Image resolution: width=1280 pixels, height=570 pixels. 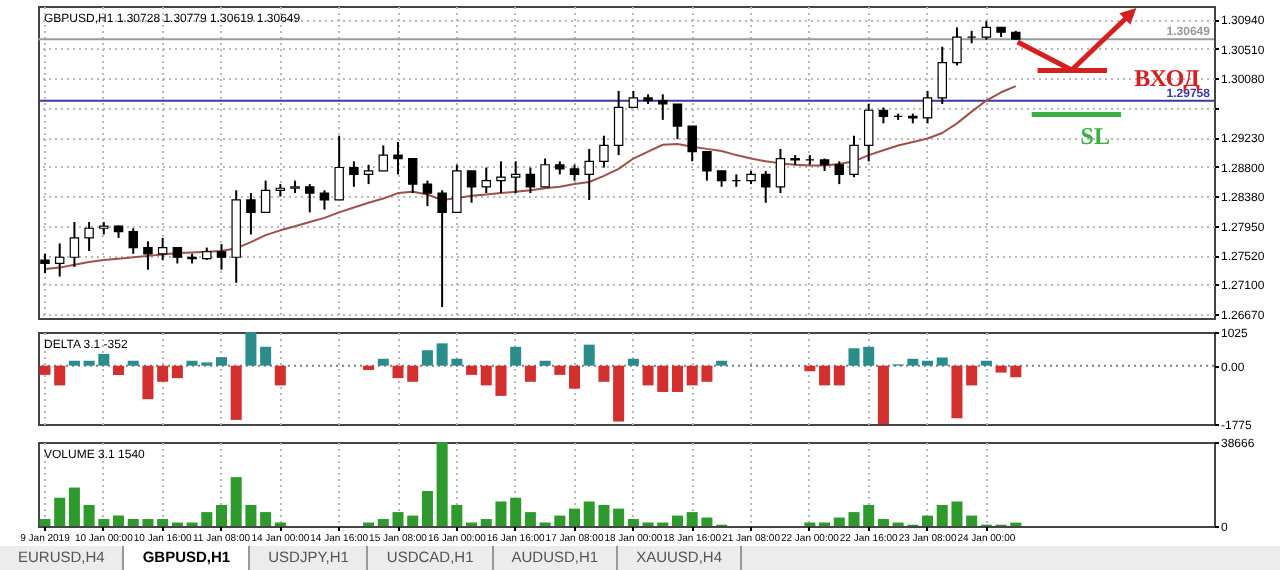 What do you see at coordinates (1168, 78) in the screenshot?
I see `annotation: ВХОД` at bounding box center [1168, 78].